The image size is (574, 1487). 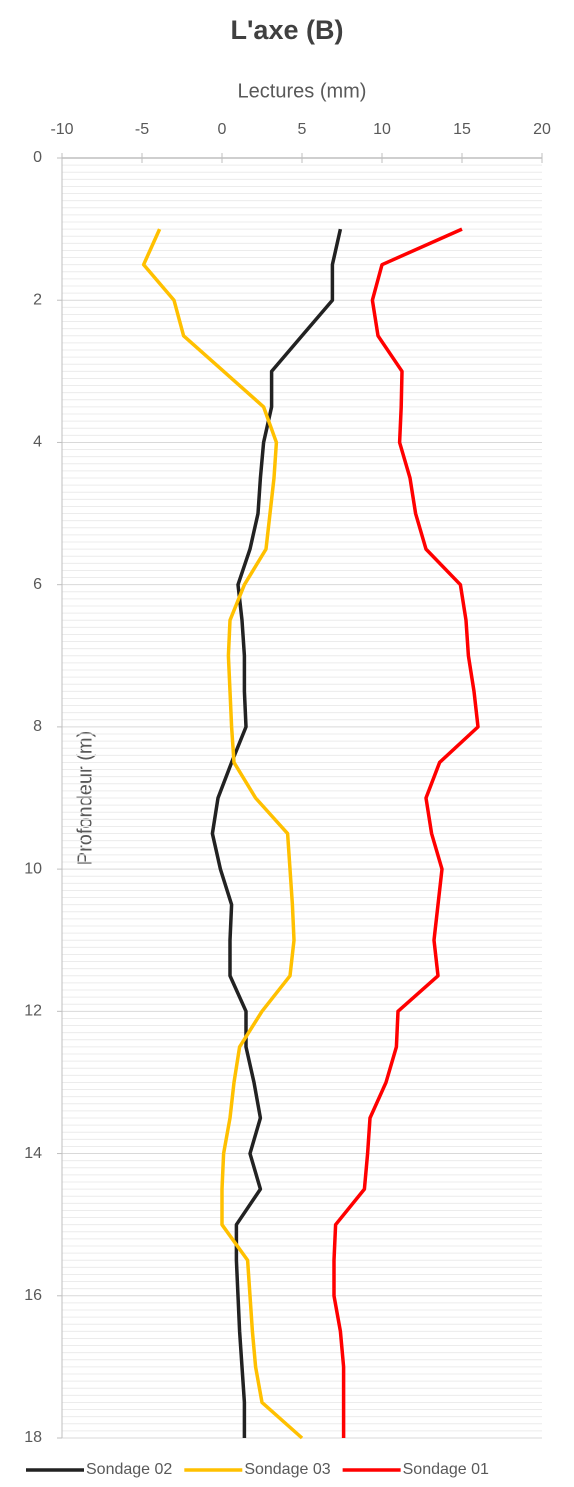 What do you see at coordinates (129, 1469) in the screenshot?
I see `legend-label: Sondage 02` at bounding box center [129, 1469].